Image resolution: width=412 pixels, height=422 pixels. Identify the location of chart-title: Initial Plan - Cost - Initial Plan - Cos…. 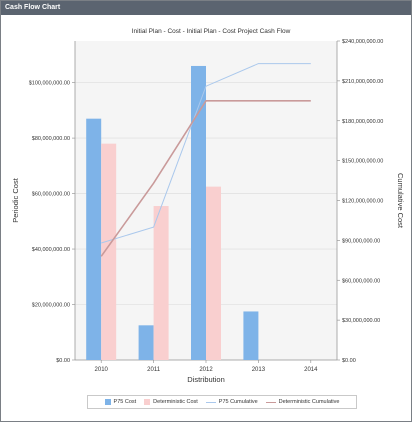
(211, 31).